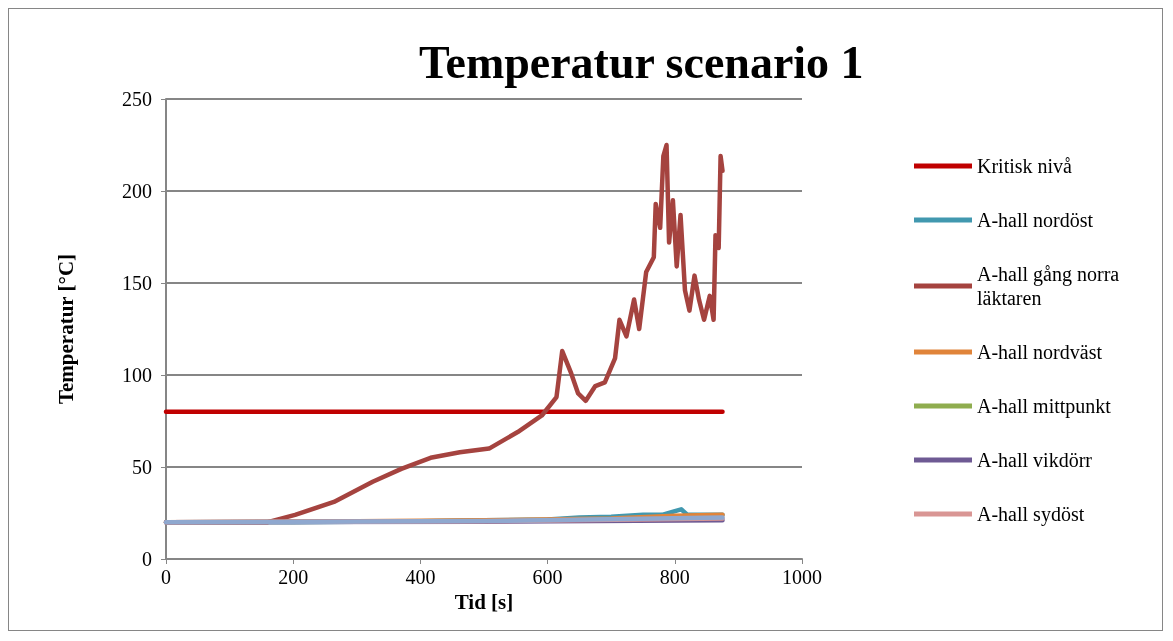  Describe the element at coordinates (1040, 352) in the screenshot. I see `legend-label: A-hall nordväst` at that location.